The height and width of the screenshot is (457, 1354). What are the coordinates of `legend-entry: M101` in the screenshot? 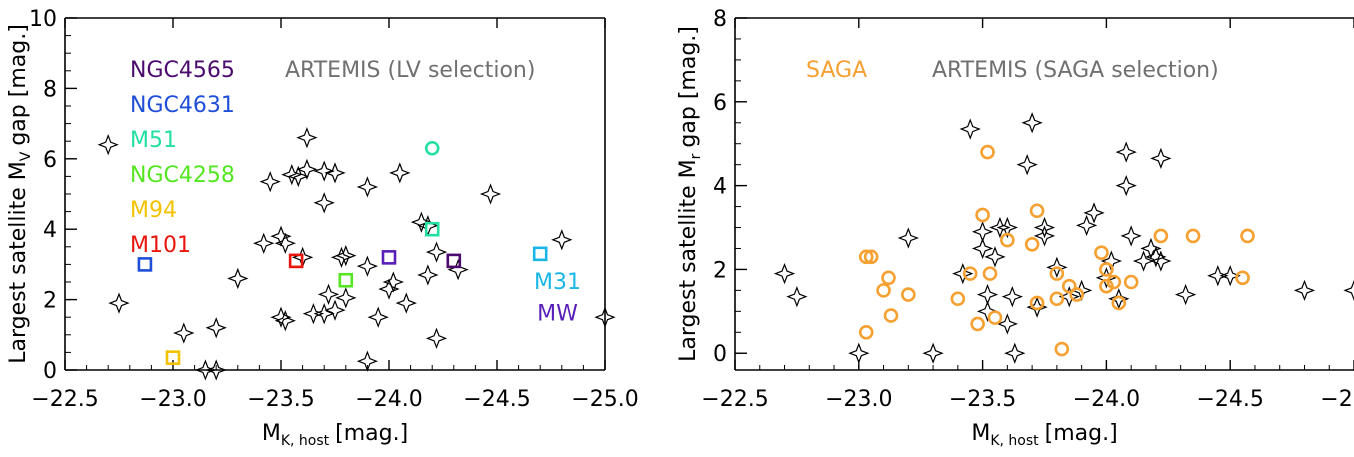 It's located at (160, 245).